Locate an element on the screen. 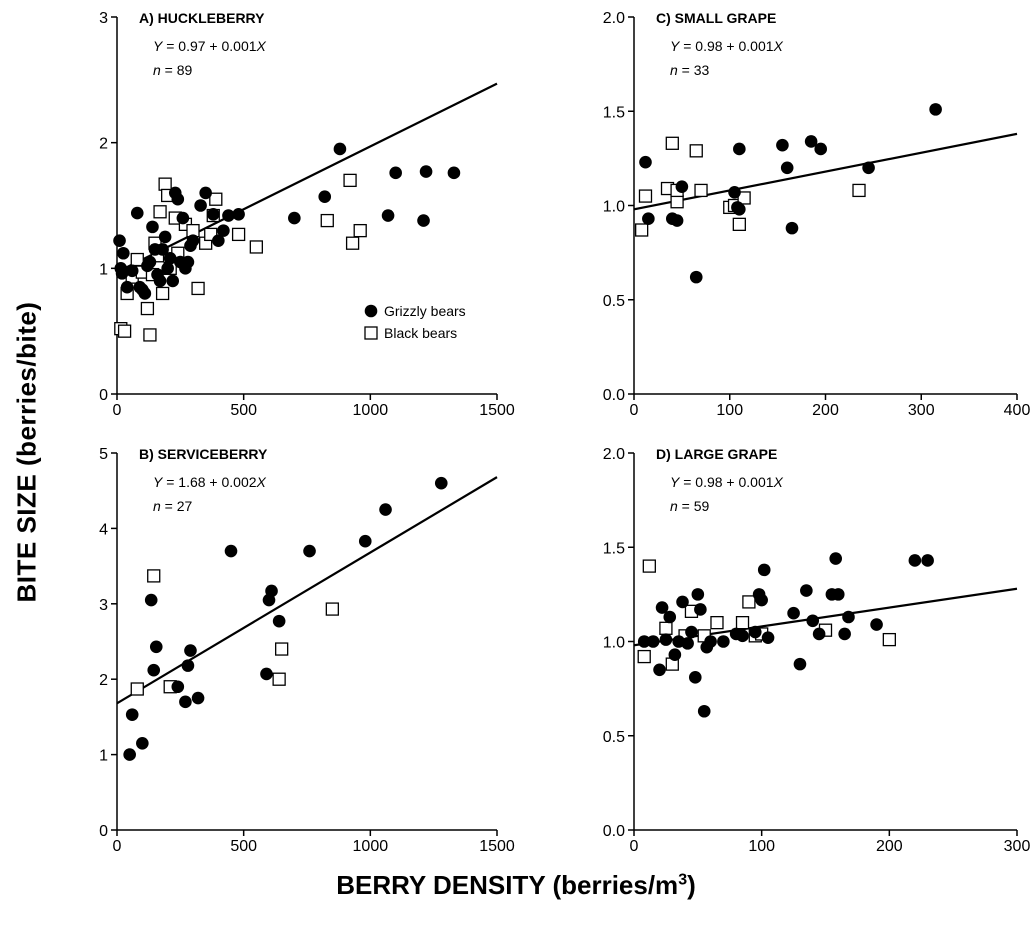 The height and width of the screenshot is (929, 1032). legend: Grizzly bears Black bears is located at coordinates (415, 322).